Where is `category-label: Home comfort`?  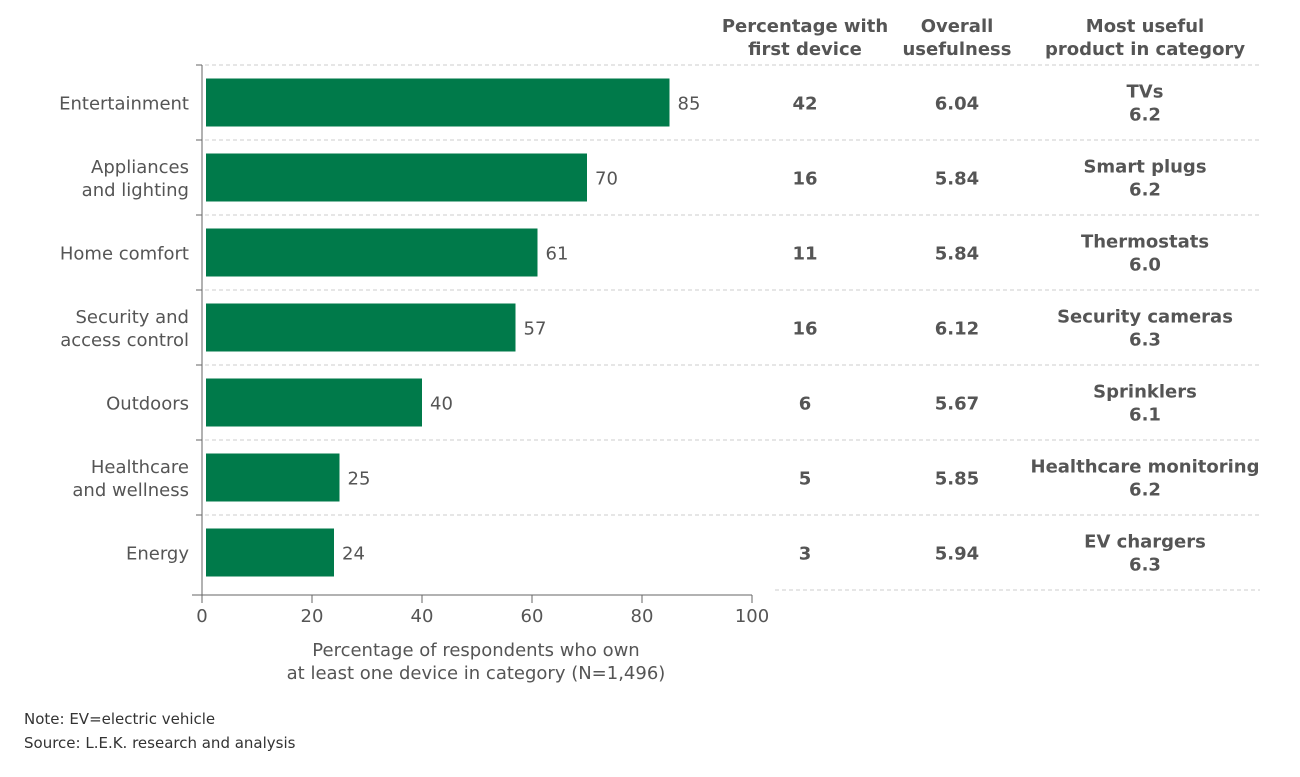 category-label: Home comfort is located at coordinates (124, 254).